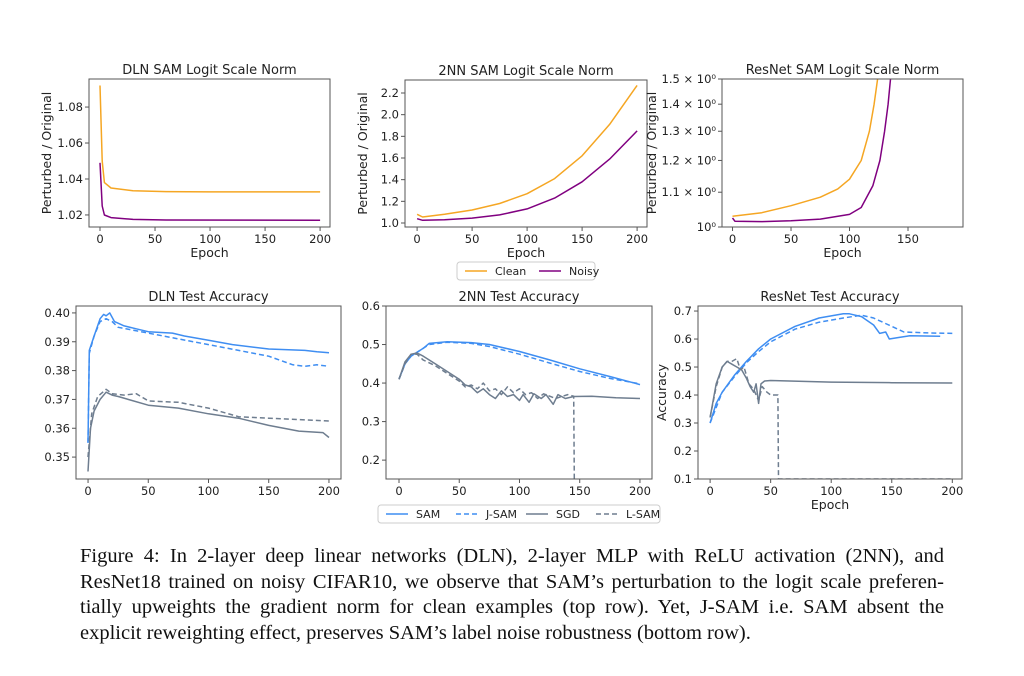  I want to click on y-axis-label: Accuracy, so click(661, 392).